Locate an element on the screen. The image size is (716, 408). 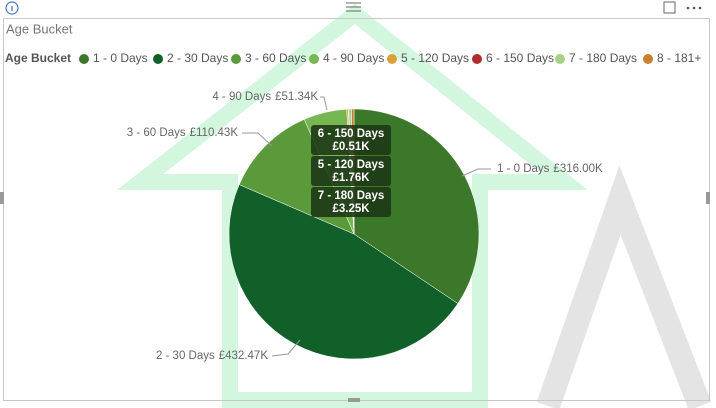
data-label-value: £110.43K is located at coordinates (214, 133).